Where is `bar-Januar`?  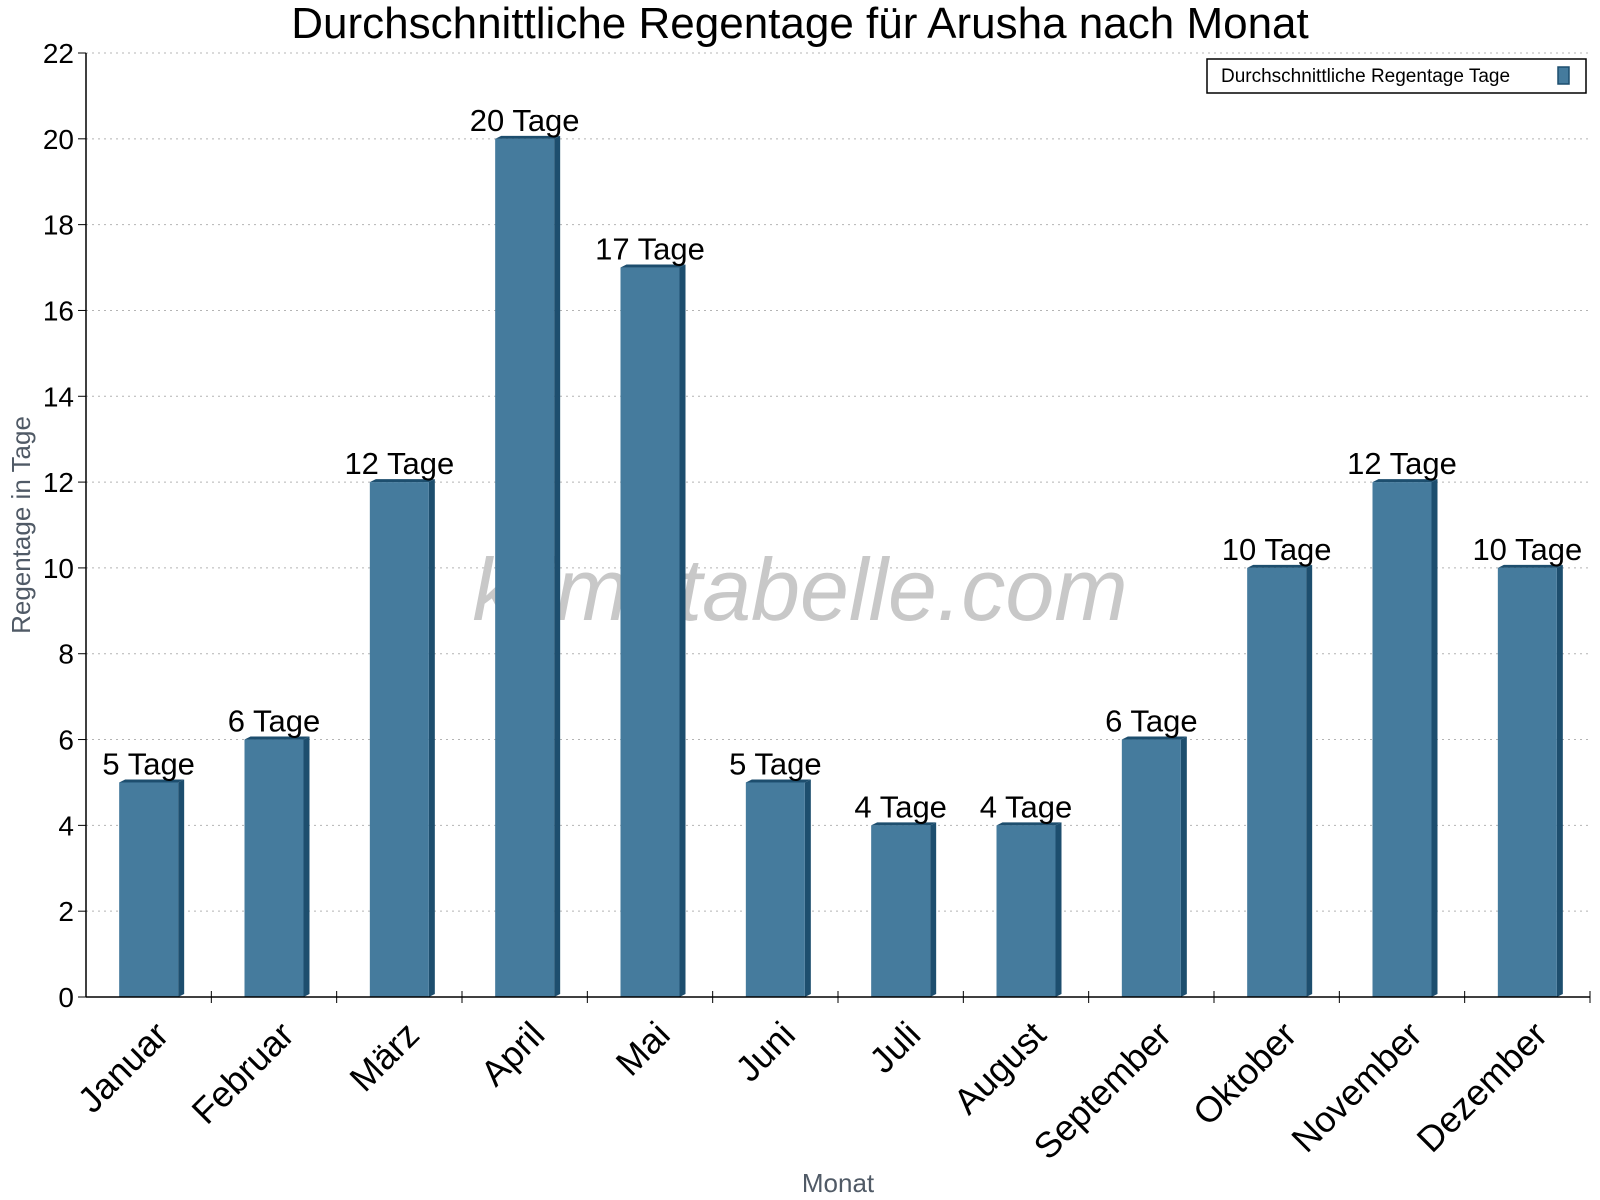 bar-Januar is located at coordinates (149, 889).